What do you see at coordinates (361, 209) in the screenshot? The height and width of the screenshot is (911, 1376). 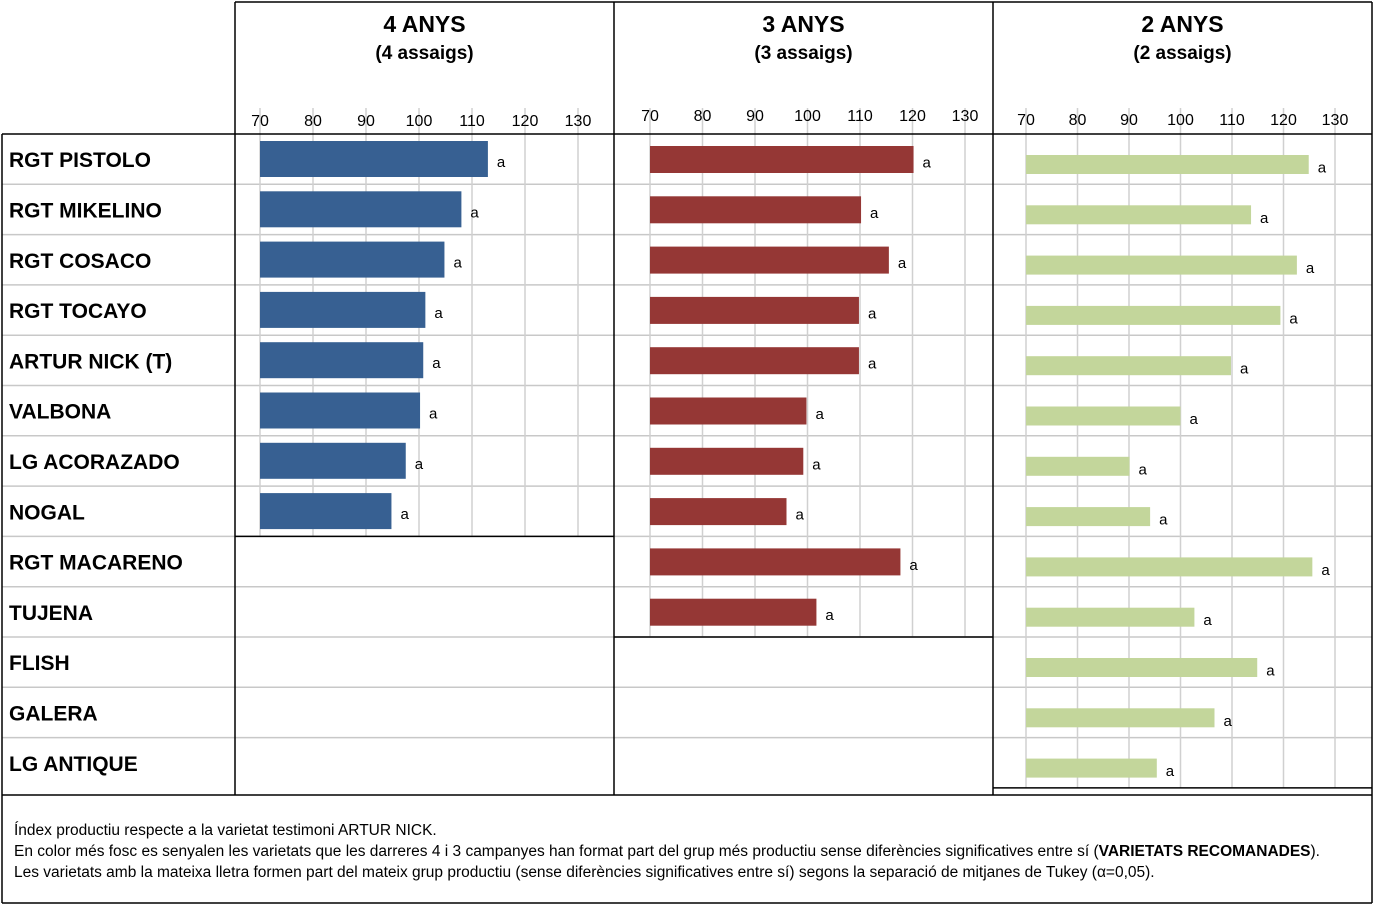 I see `panel-4-anys-bar-rgt-mikelino` at bounding box center [361, 209].